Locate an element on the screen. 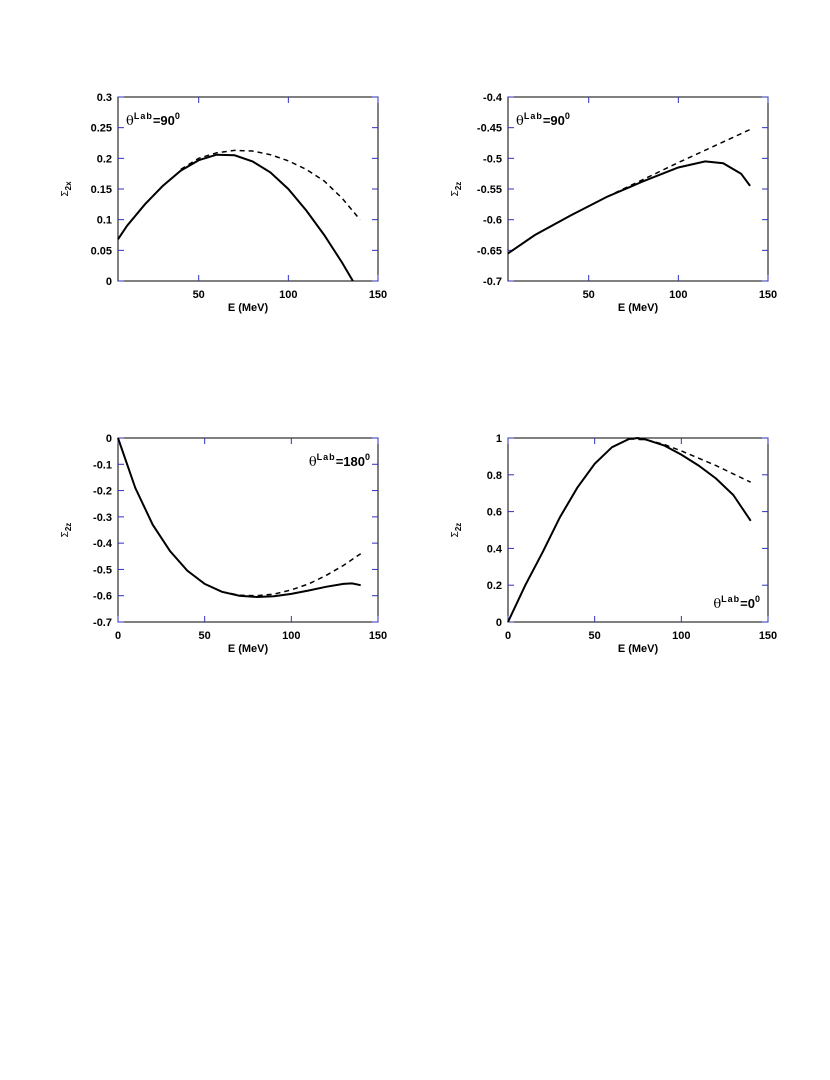 This screenshot has width=830, height=1080. annotation: θLab=00 is located at coordinates (736, 603).